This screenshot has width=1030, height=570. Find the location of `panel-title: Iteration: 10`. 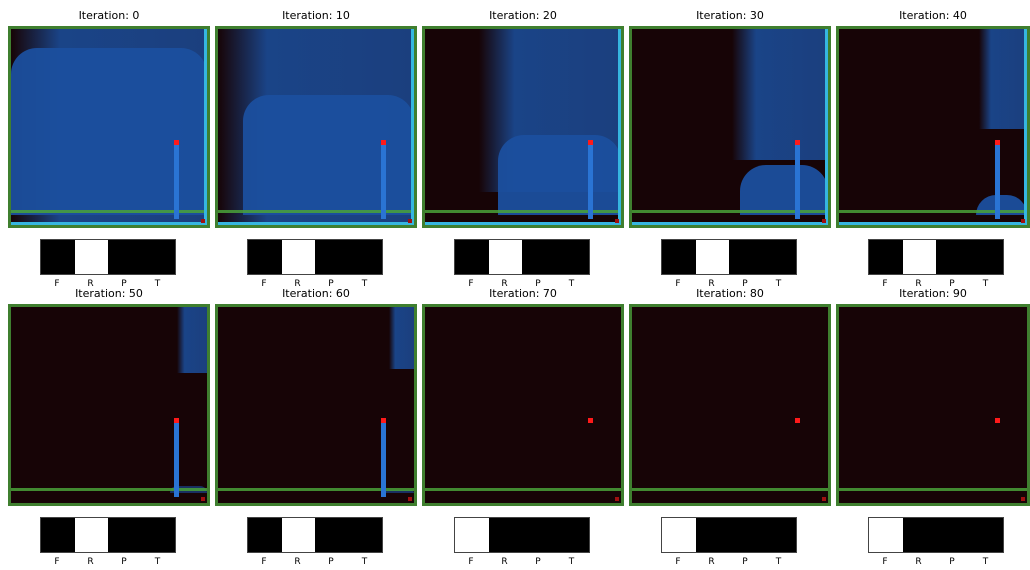

panel-title: Iteration: 10 is located at coordinates (316, 15).